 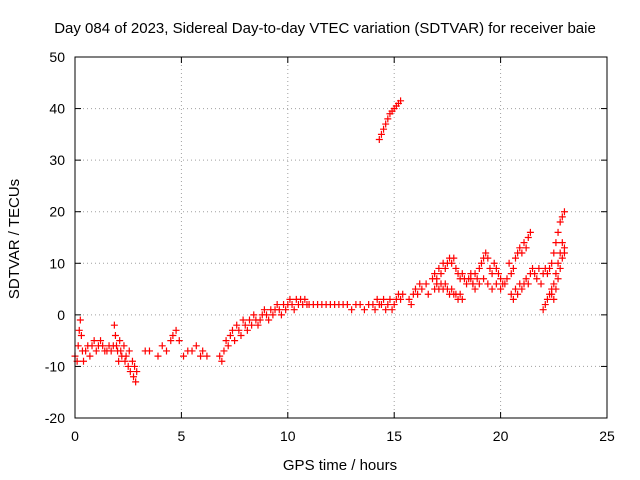 What do you see at coordinates (57, 212) in the screenshot?
I see `y-tick-label: 20` at bounding box center [57, 212].